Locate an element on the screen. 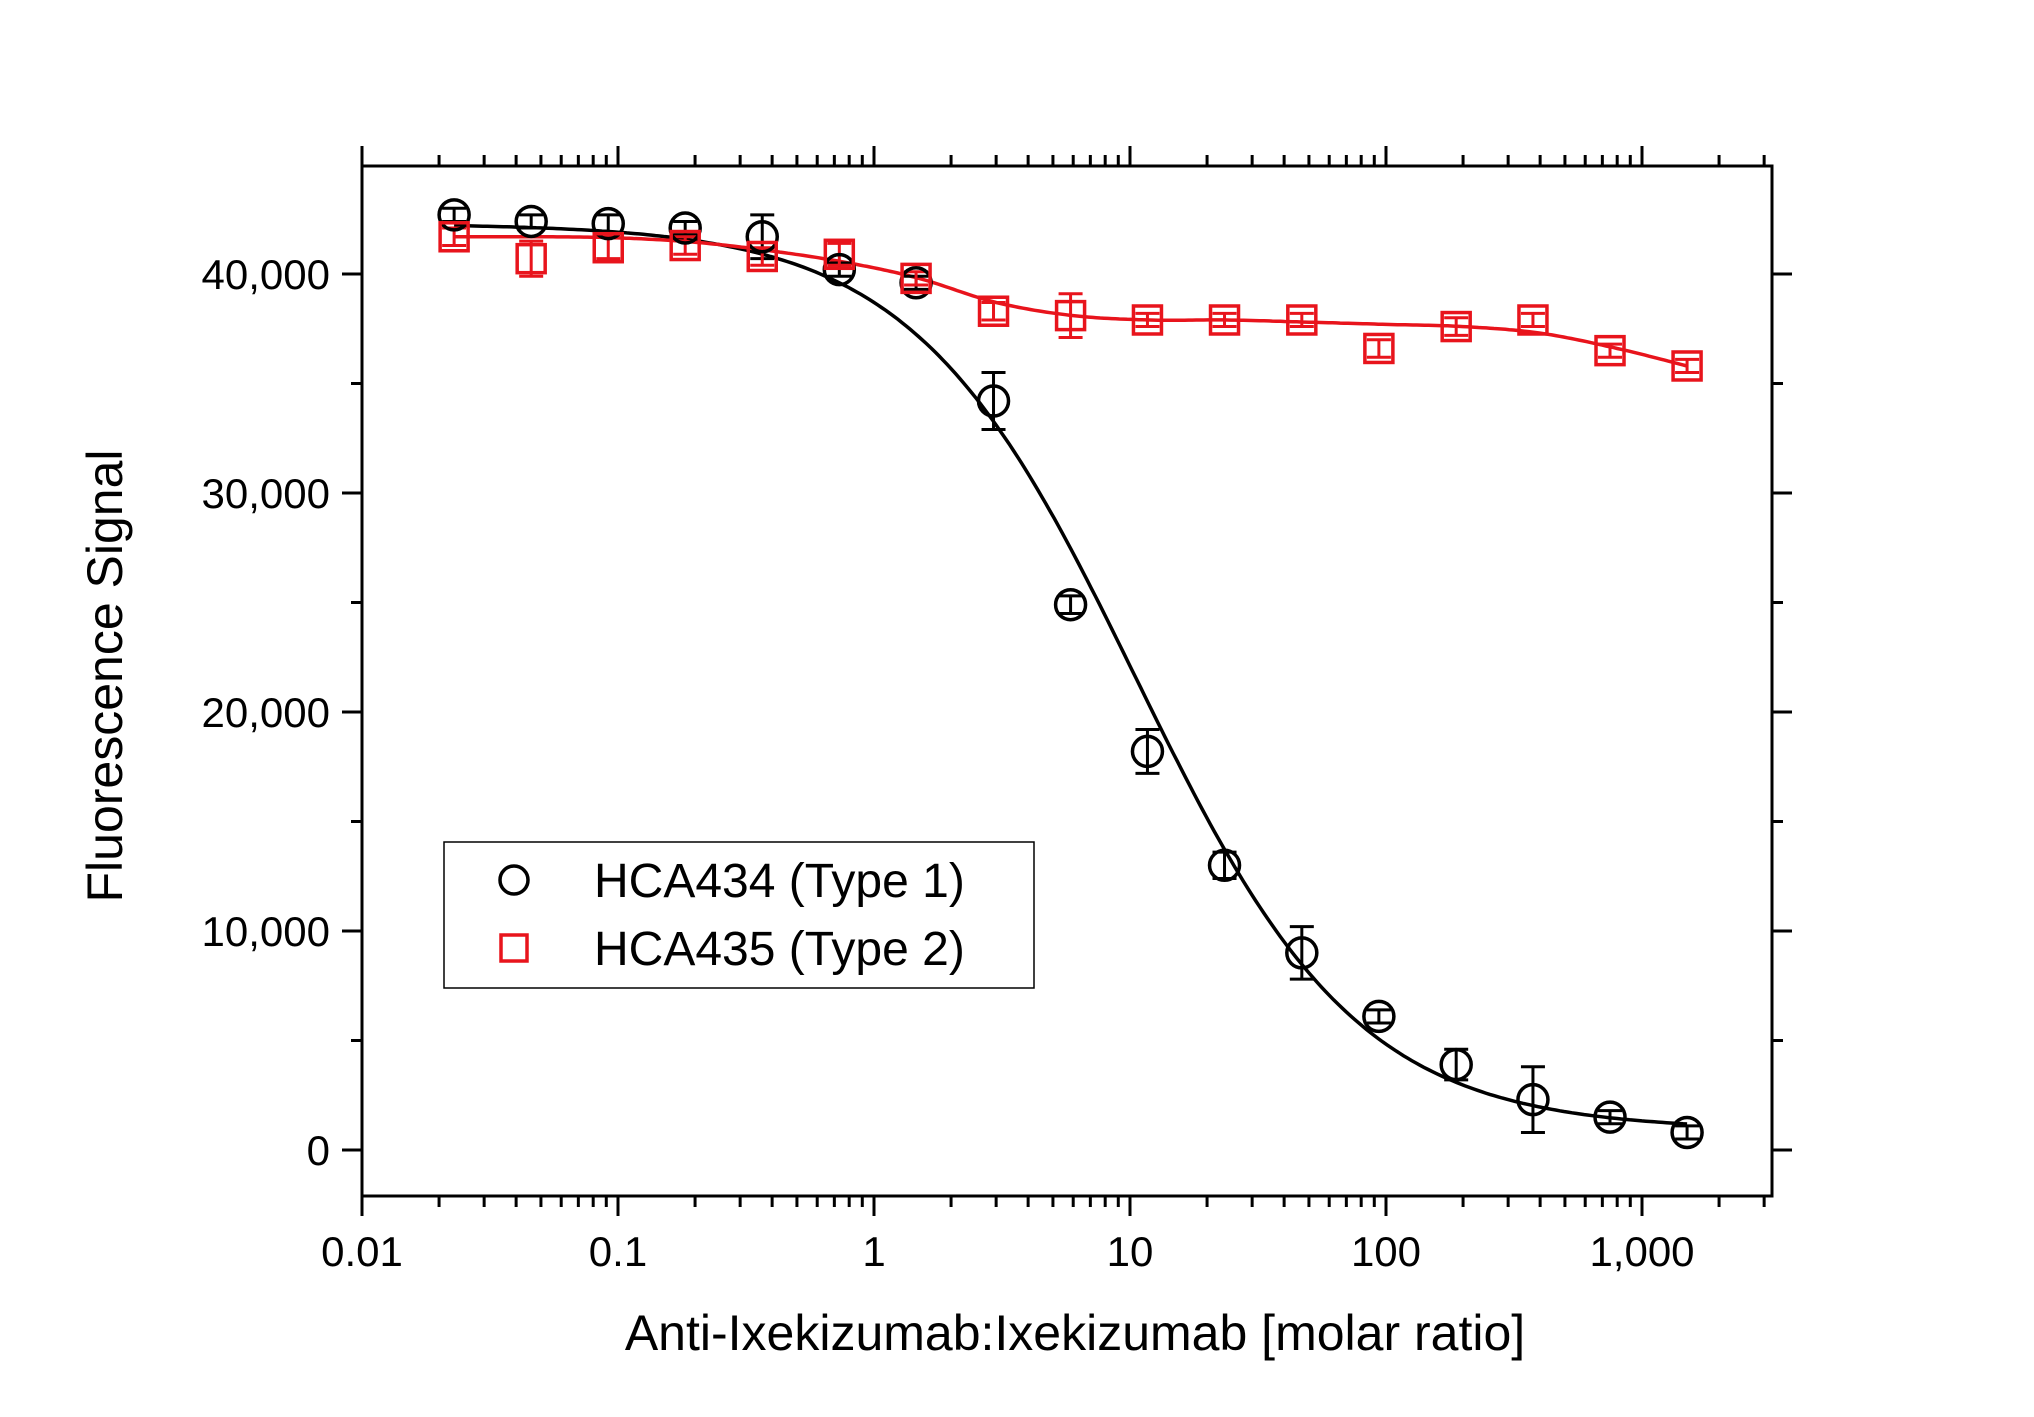 Image resolution: width=2034 pixels, height=1417 pixels. x-tick-label: 1 is located at coordinates (873, 1251).